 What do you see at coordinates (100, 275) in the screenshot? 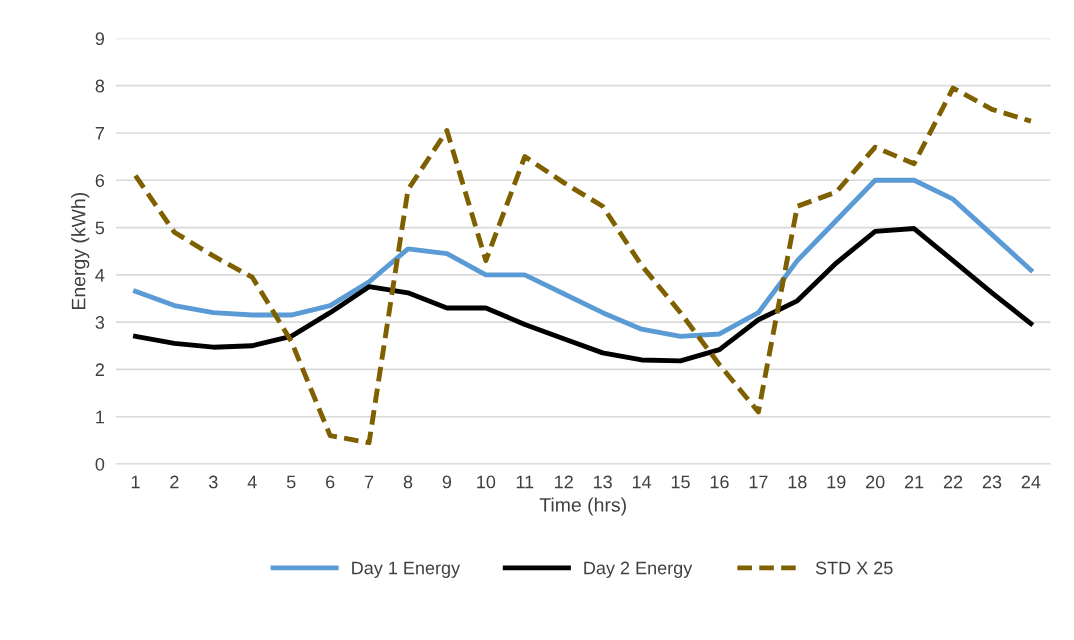
I see `y-tick-label: 4` at bounding box center [100, 275].